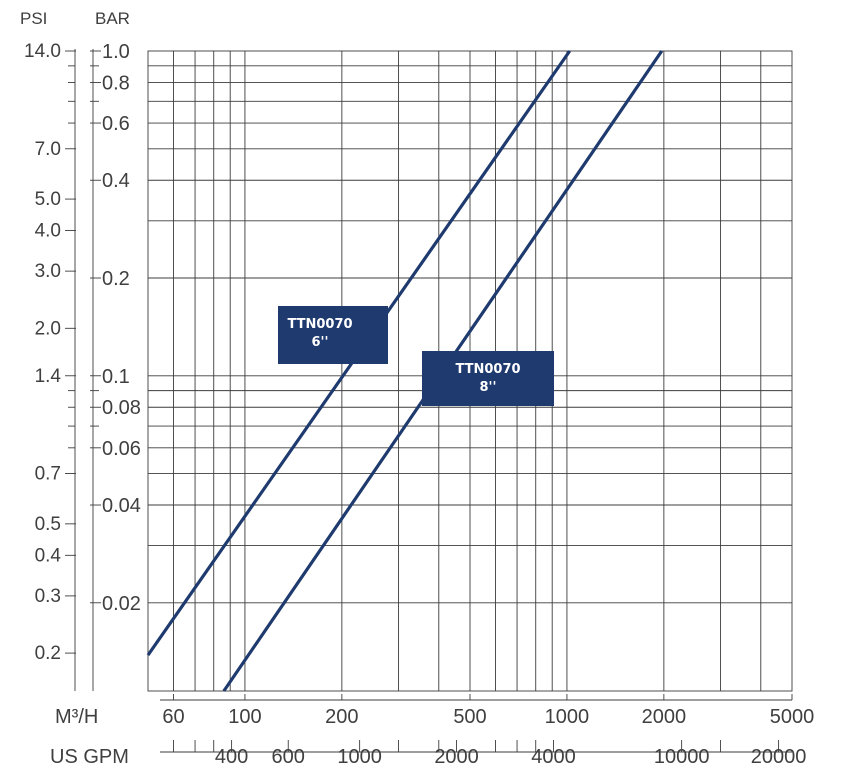 The height and width of the screenshot is (772, 841). I want to click on gpm-tick-label: 600, so click(288, 757).